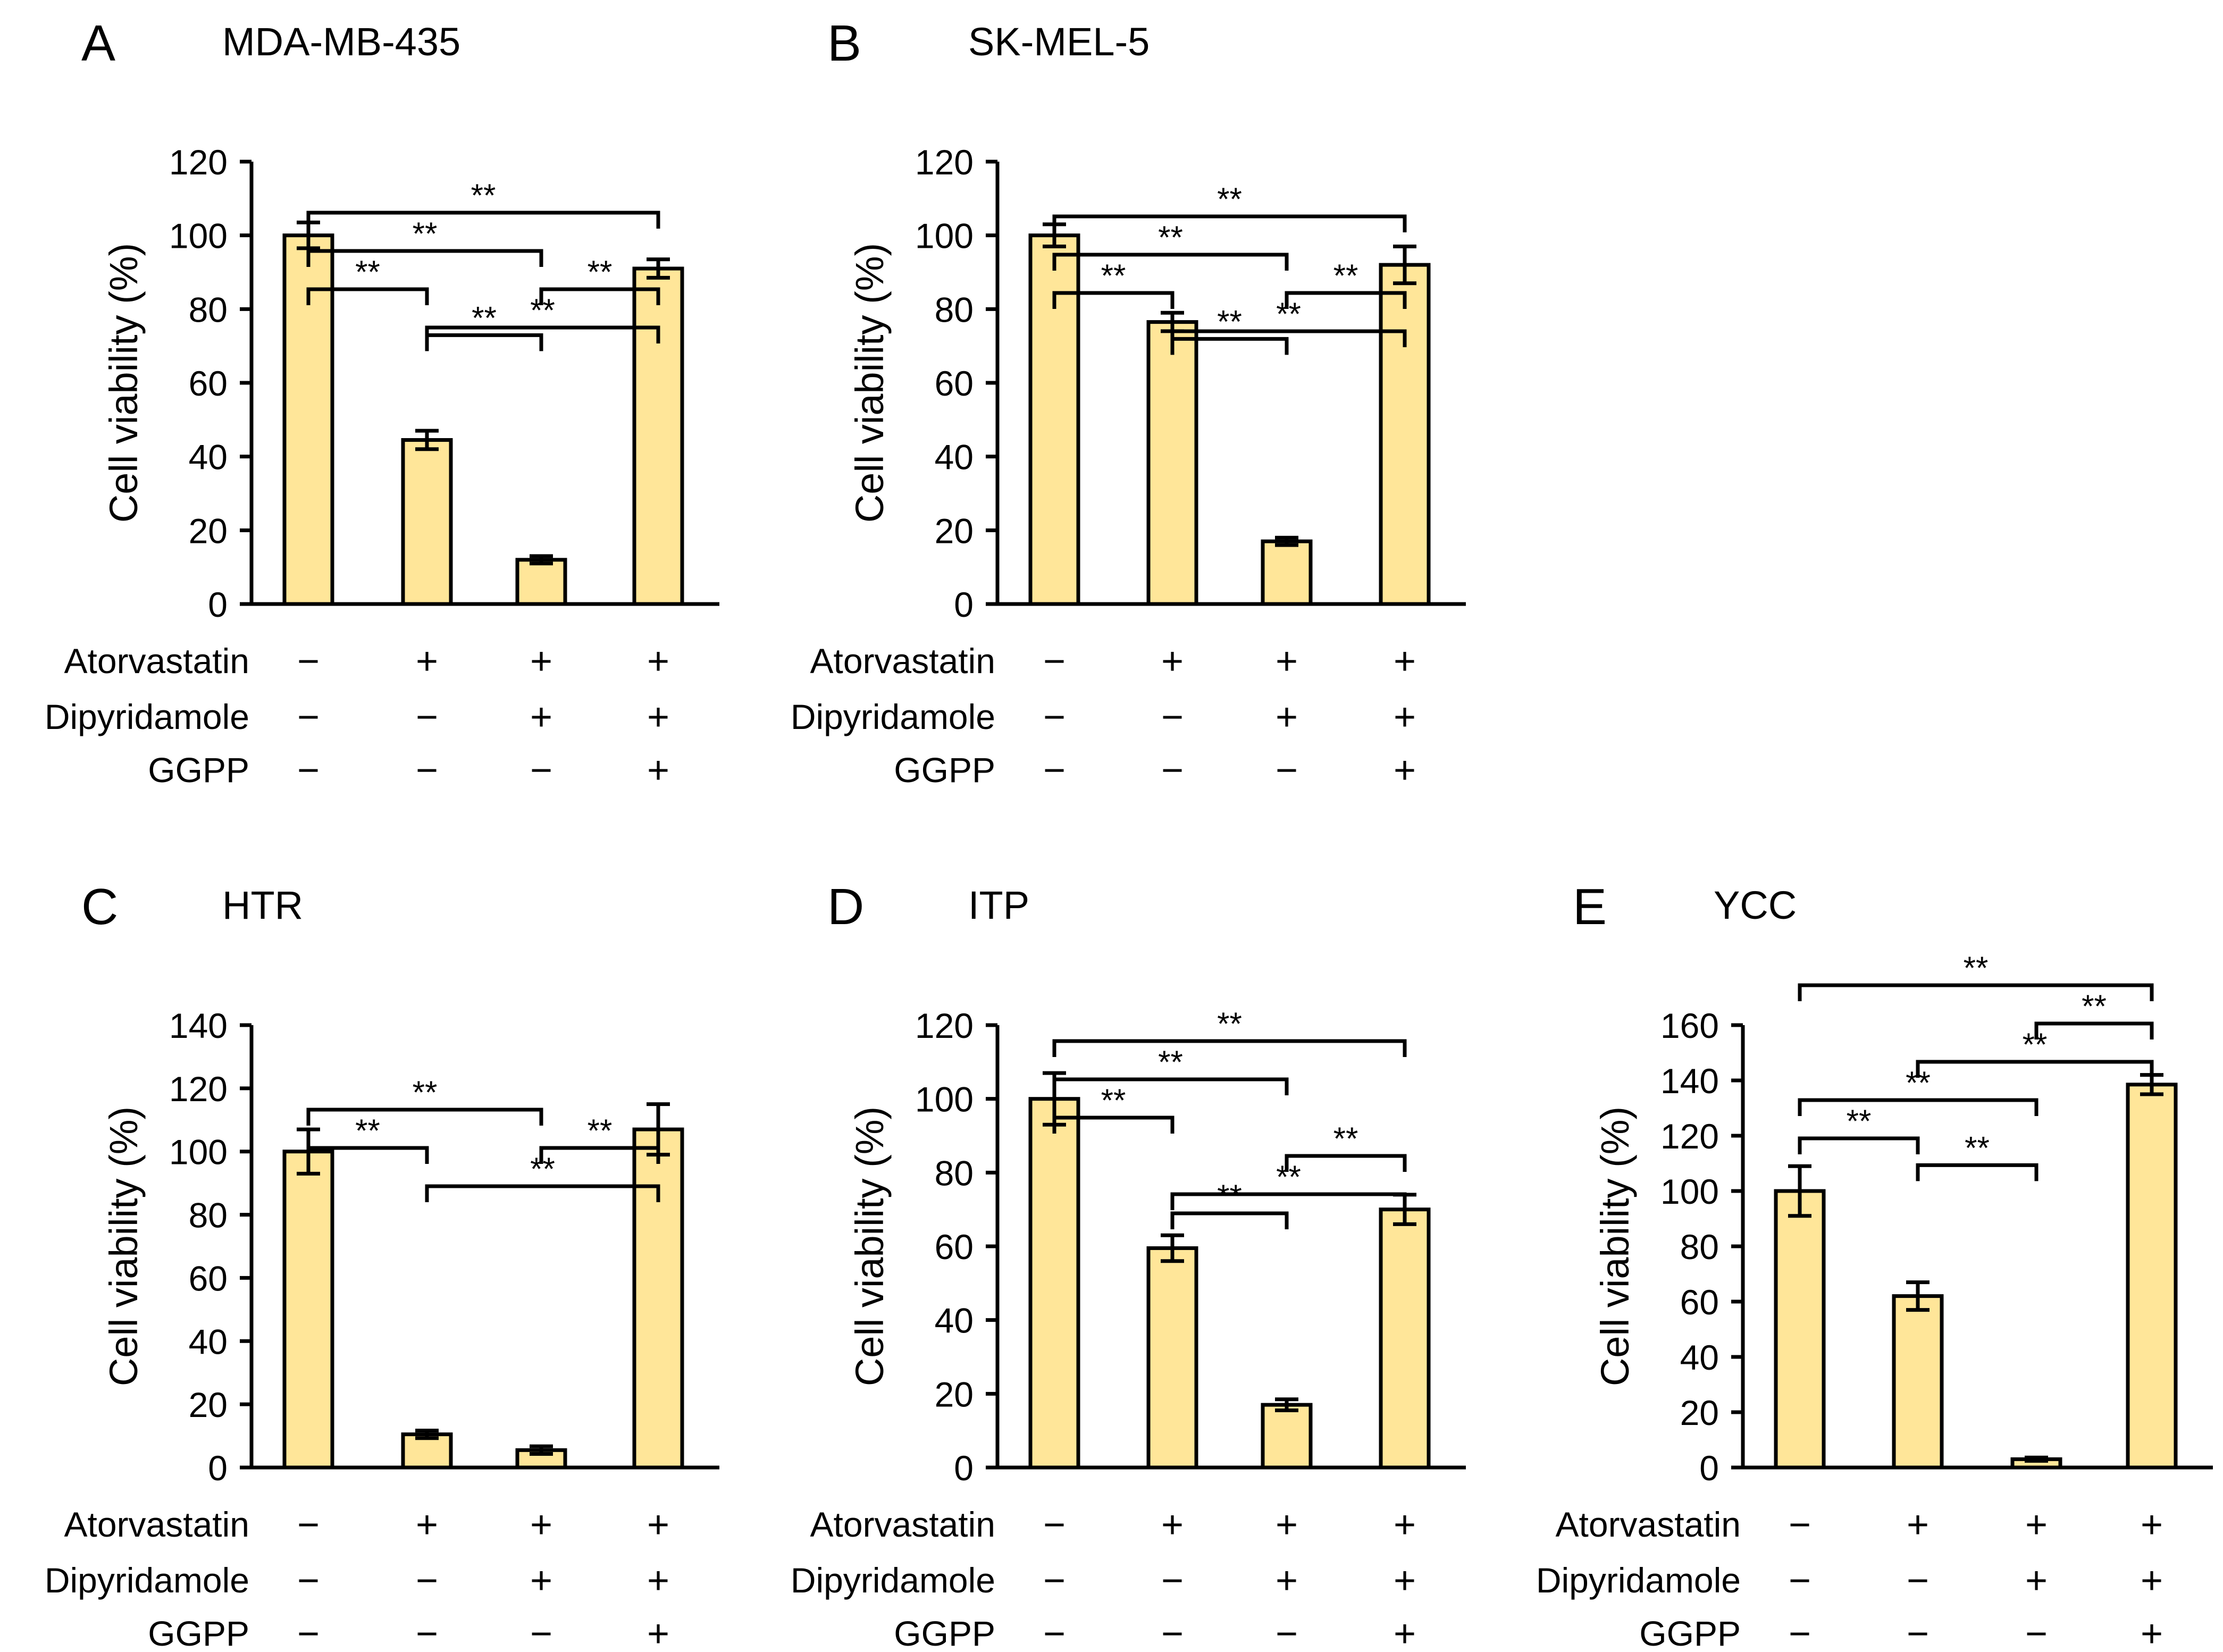 This screenshot has height=1652, width=2223. What do you see at coordinates (98, 43) in the screenshot?
I see `panel-label: A` at bounding box center [98, 43].